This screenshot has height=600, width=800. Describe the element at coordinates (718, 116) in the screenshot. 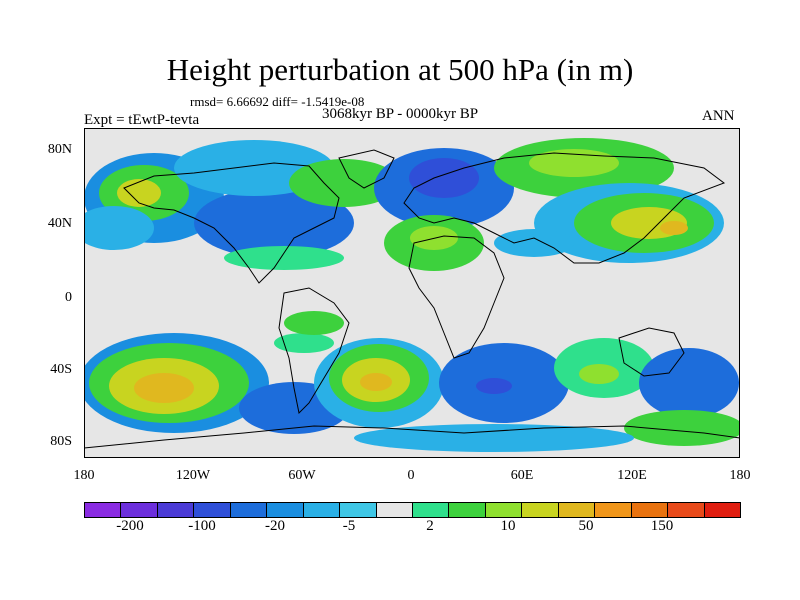

I see `season-label: ANN` at that location.